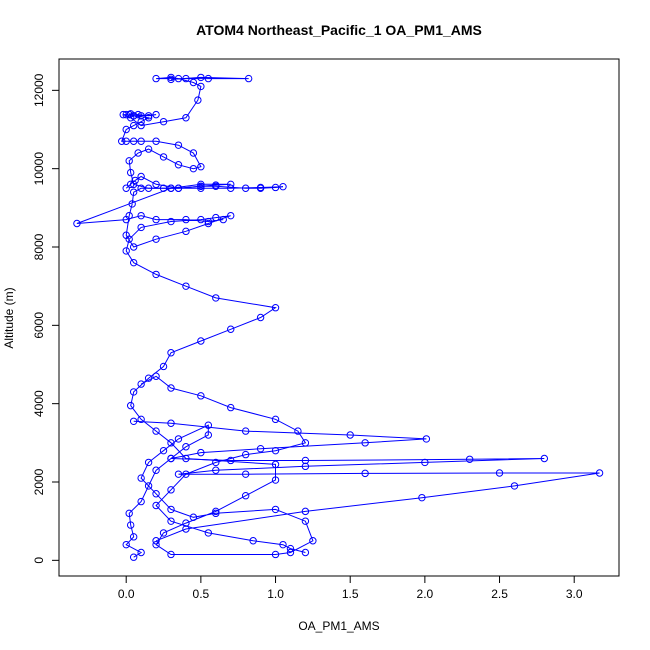 This screenshot has height=650, width=650. I want to click on y-tick-label: 6000, so click(39, 325).